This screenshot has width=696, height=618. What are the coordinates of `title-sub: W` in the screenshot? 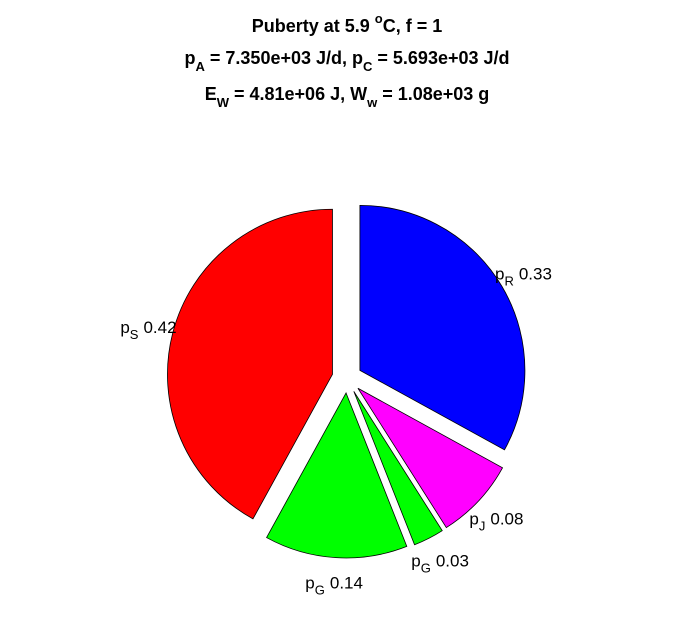 It's located at (223, 102).